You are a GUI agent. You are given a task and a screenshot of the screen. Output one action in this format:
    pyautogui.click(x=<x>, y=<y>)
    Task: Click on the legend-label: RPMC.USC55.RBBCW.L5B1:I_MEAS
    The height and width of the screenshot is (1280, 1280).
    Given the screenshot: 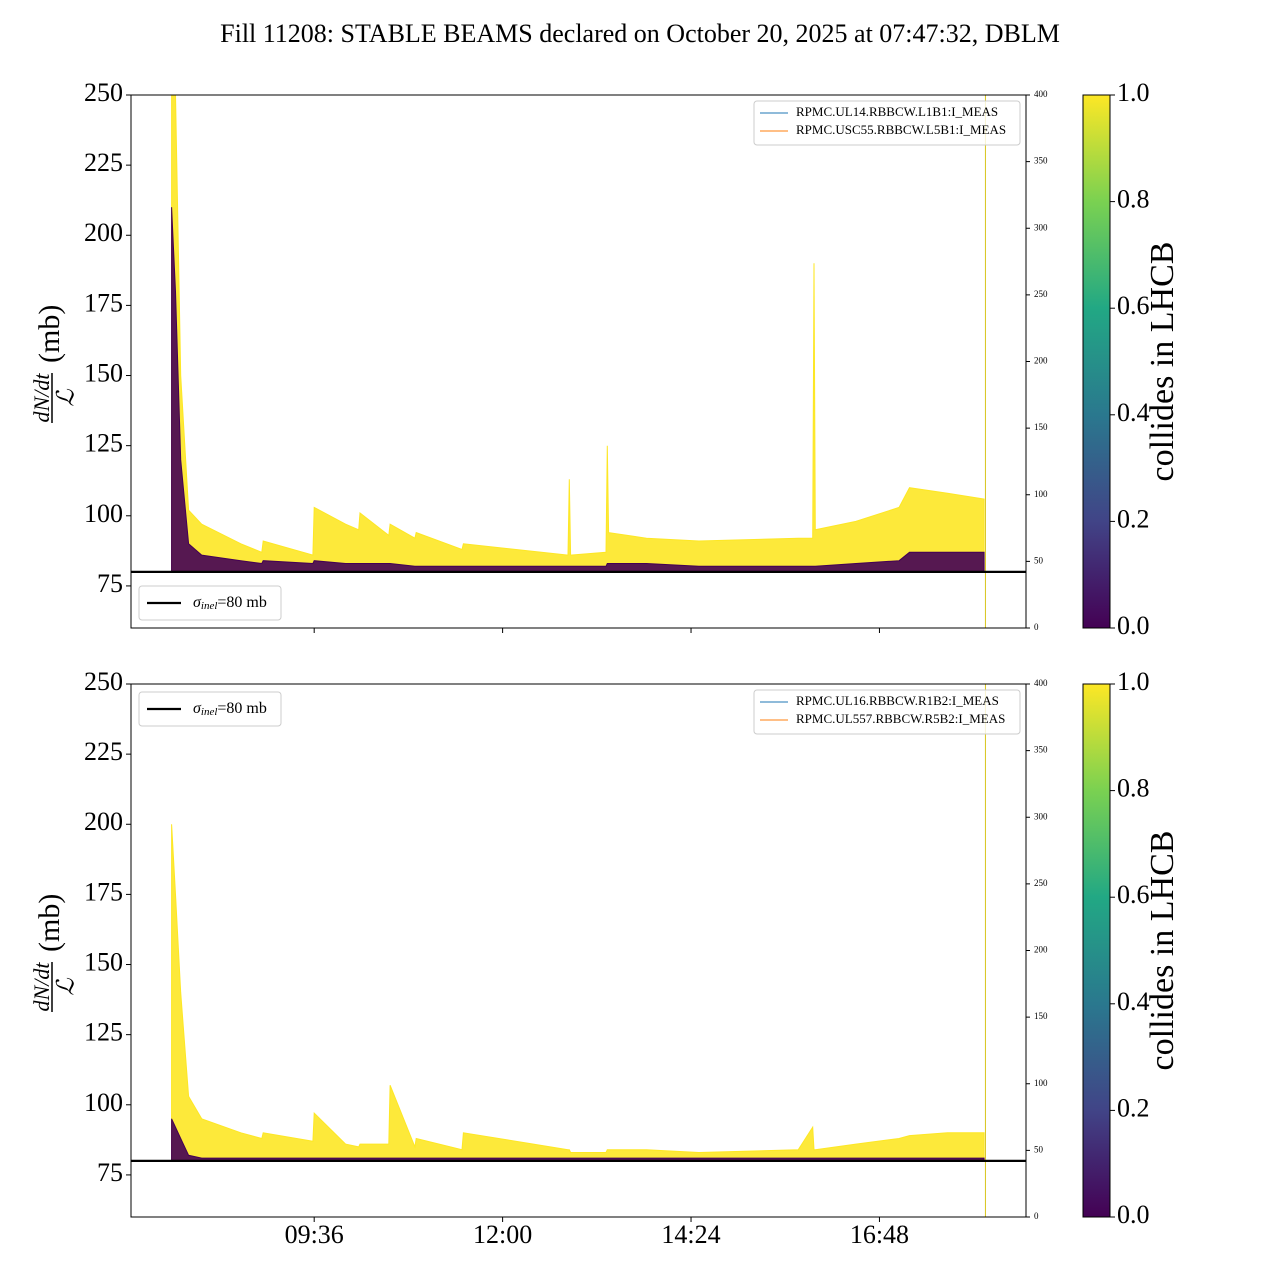 What is the action you would take?
    pyautogui.click(x=901, y=129)
    